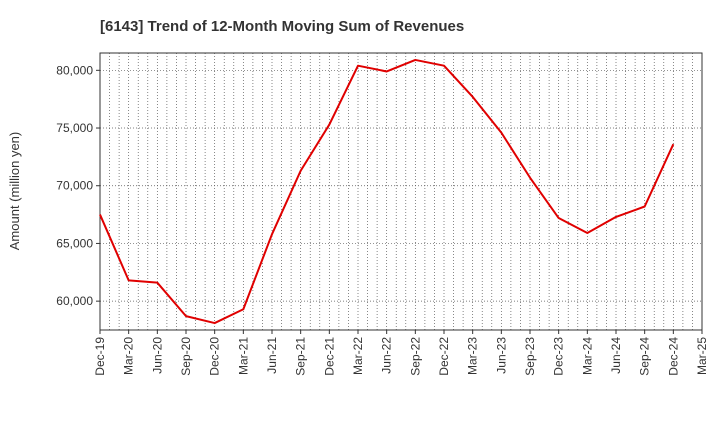 The height and width of the screenshot is (440, 720). I want to click on x-tick-label: Mar-24, so click(587, 356).